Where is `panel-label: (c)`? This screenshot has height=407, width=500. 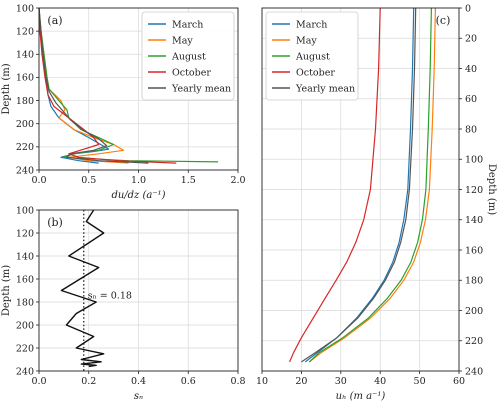
panel-label: (c) is located at coordinates (443, 20).